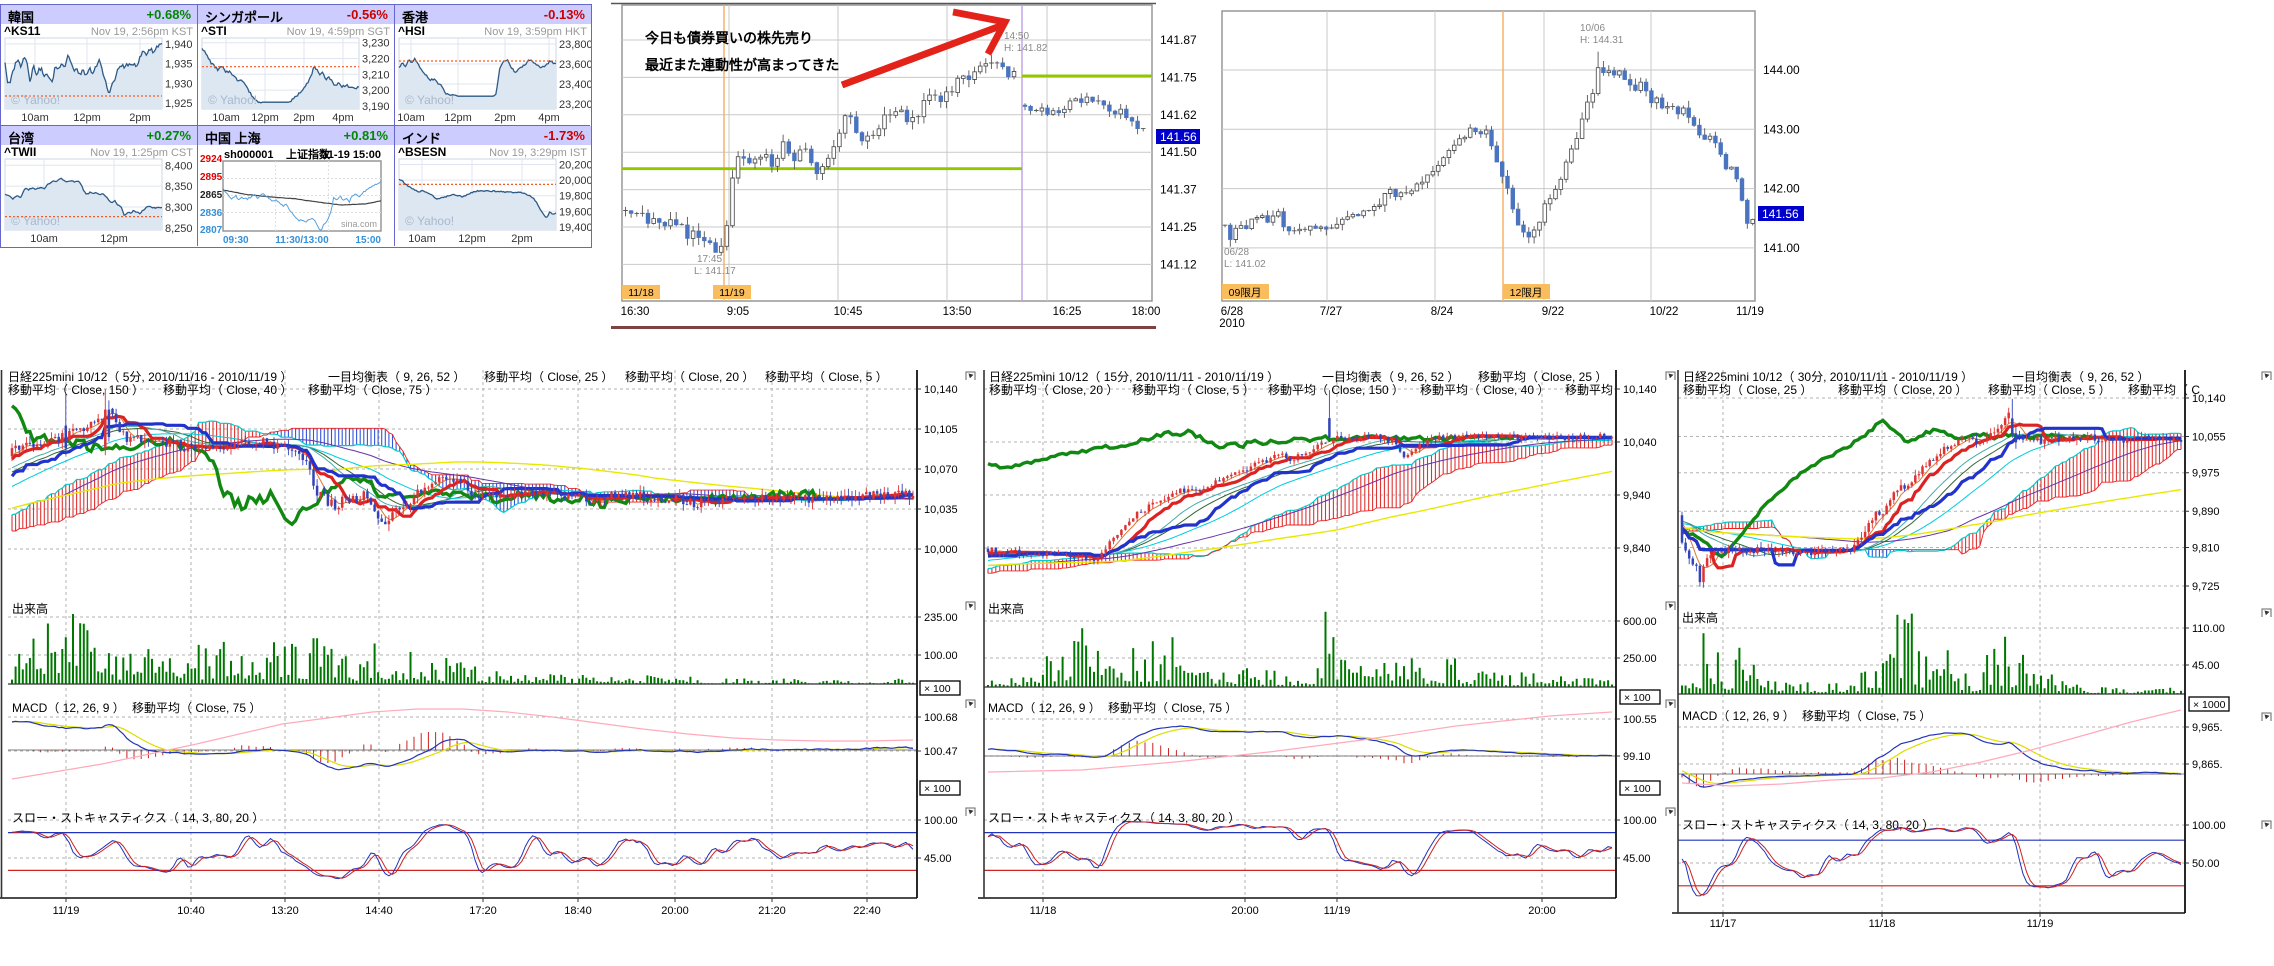  I want to click on svg-text: MACD（ 12, 26, 9 ）, so click(68, 708).